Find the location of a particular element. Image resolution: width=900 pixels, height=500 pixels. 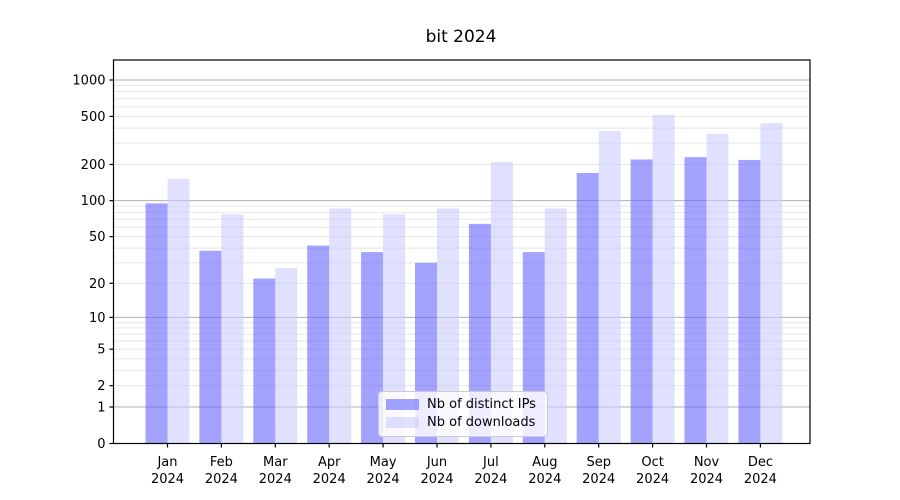

x-tick-label: Sep 2024 is located at coordinates (598, 471).